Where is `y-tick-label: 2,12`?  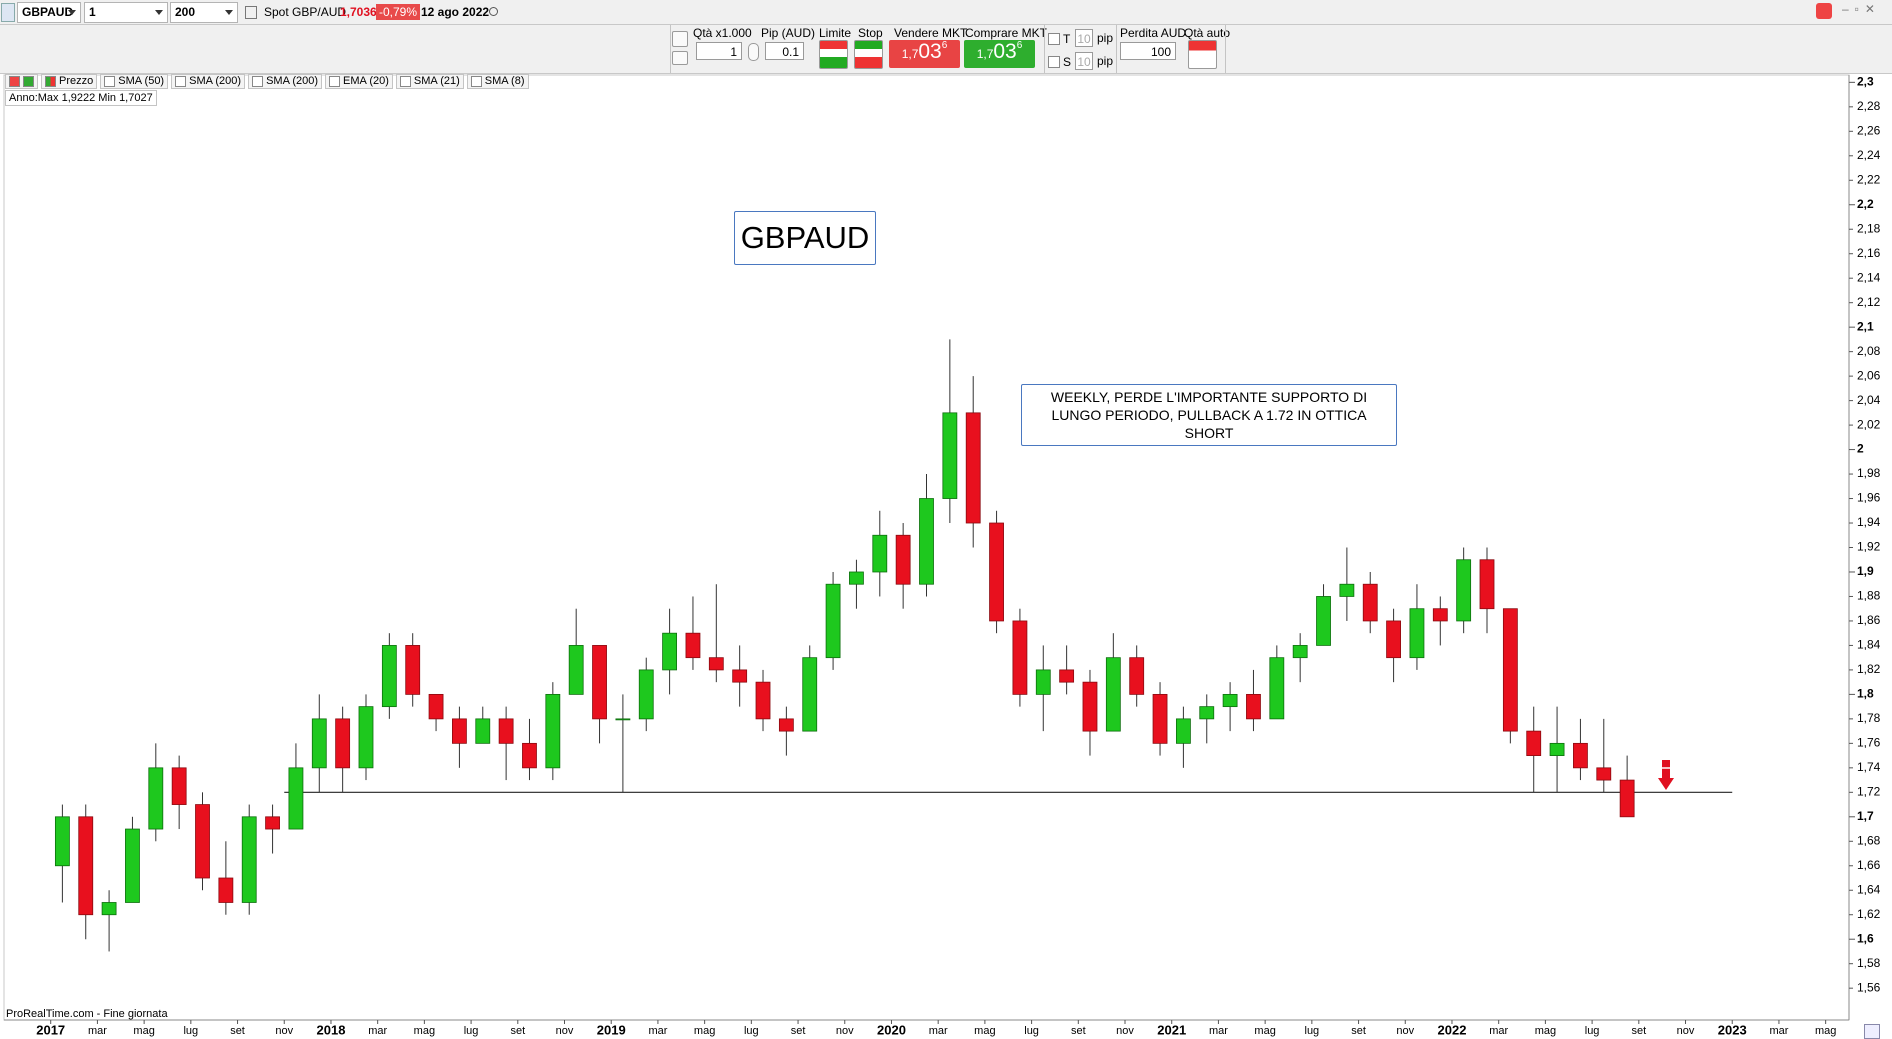 y-tick-label: 2,12 is located at coordinates (1869, 302).